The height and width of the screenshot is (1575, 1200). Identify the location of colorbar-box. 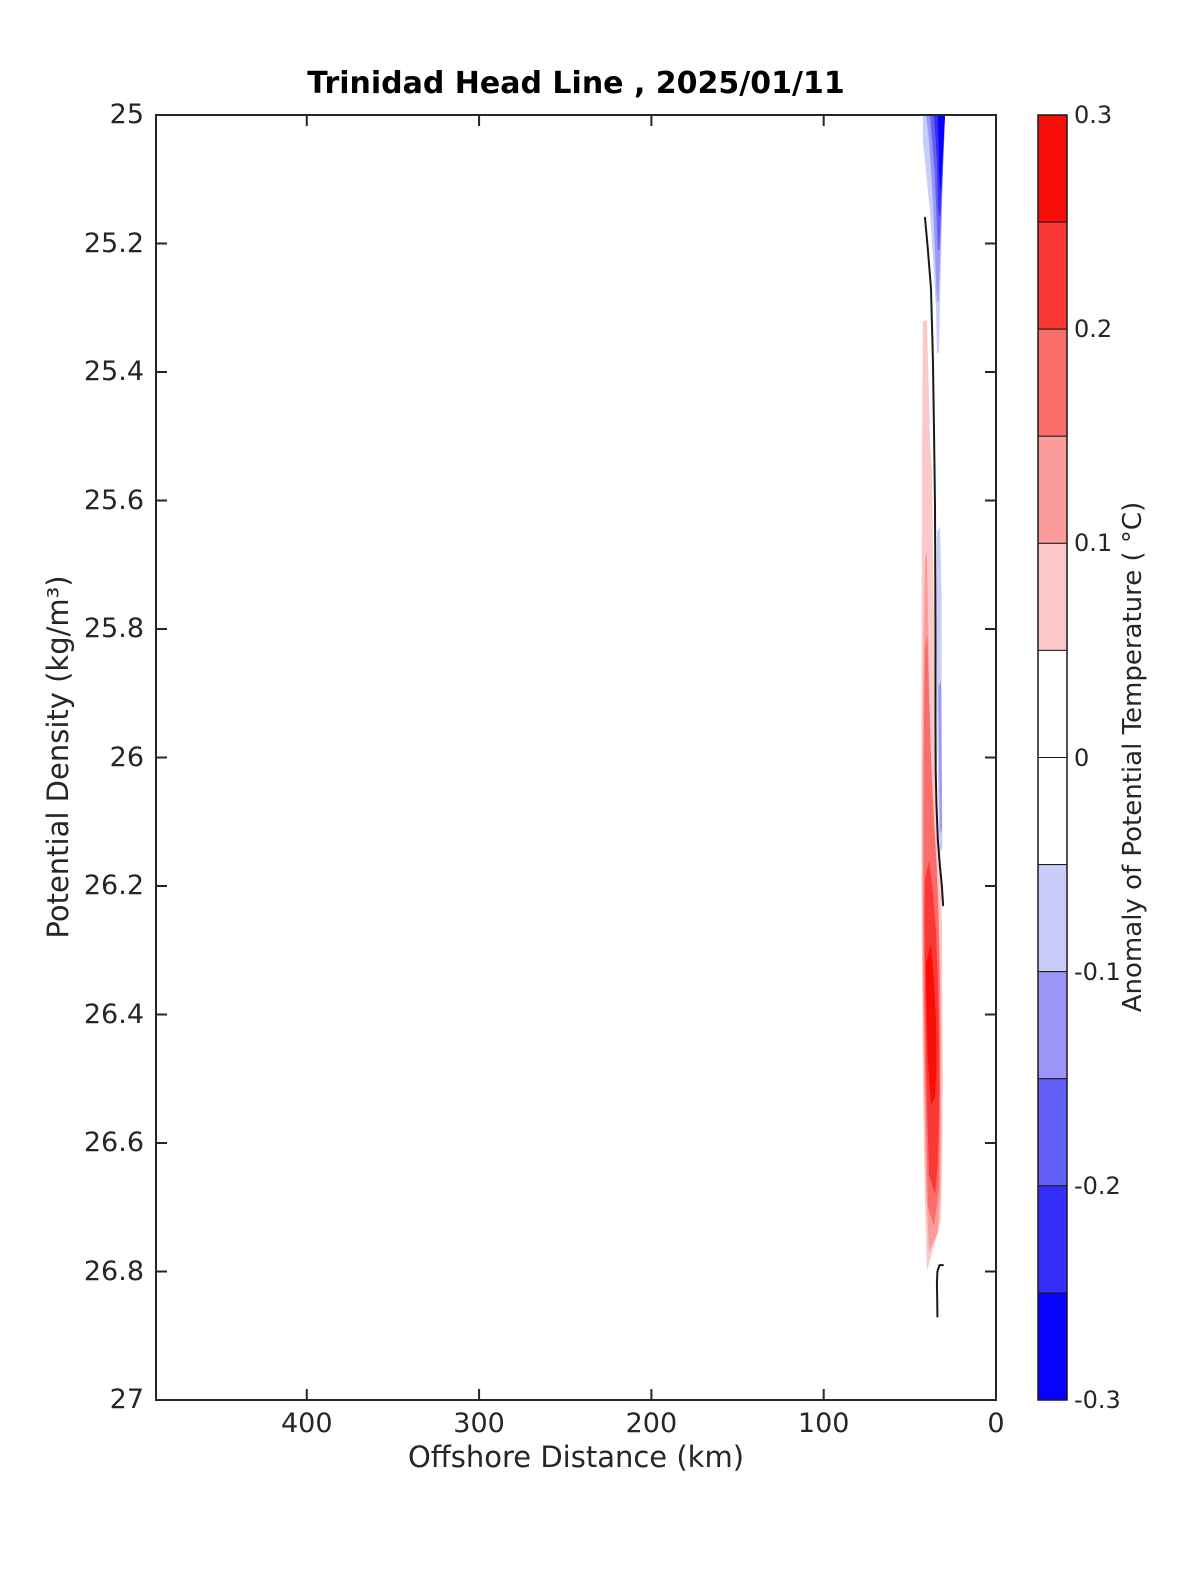
(1052, 757).